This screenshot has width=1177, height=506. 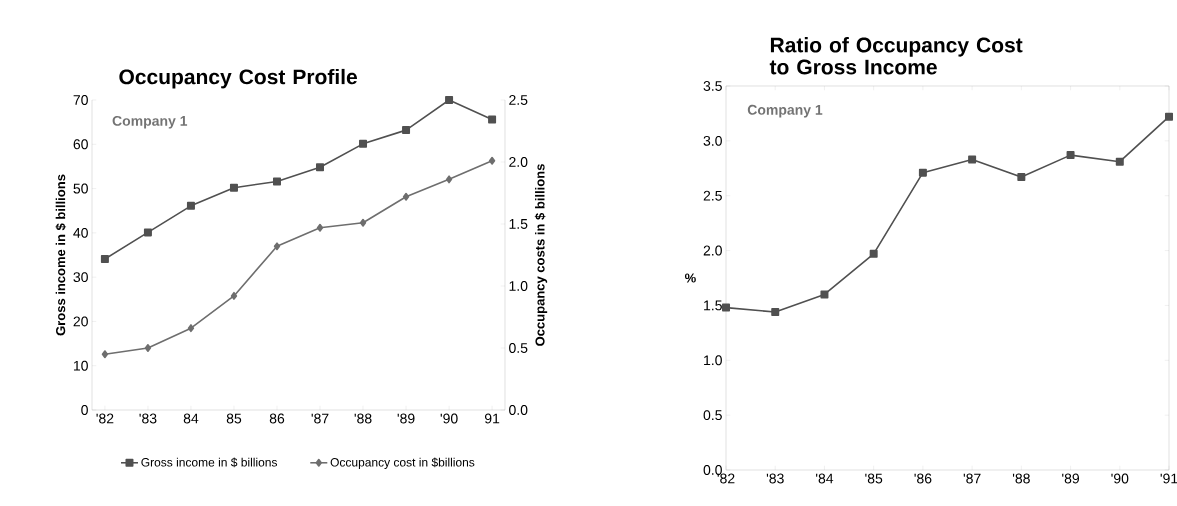 I want to click on y-axis-title: %, so click(x=690, y=278).